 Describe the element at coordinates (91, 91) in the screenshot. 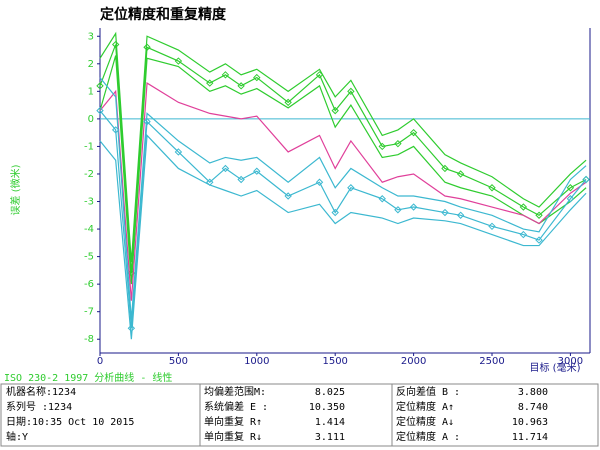

I see `y-tick-label: 1` at that location.